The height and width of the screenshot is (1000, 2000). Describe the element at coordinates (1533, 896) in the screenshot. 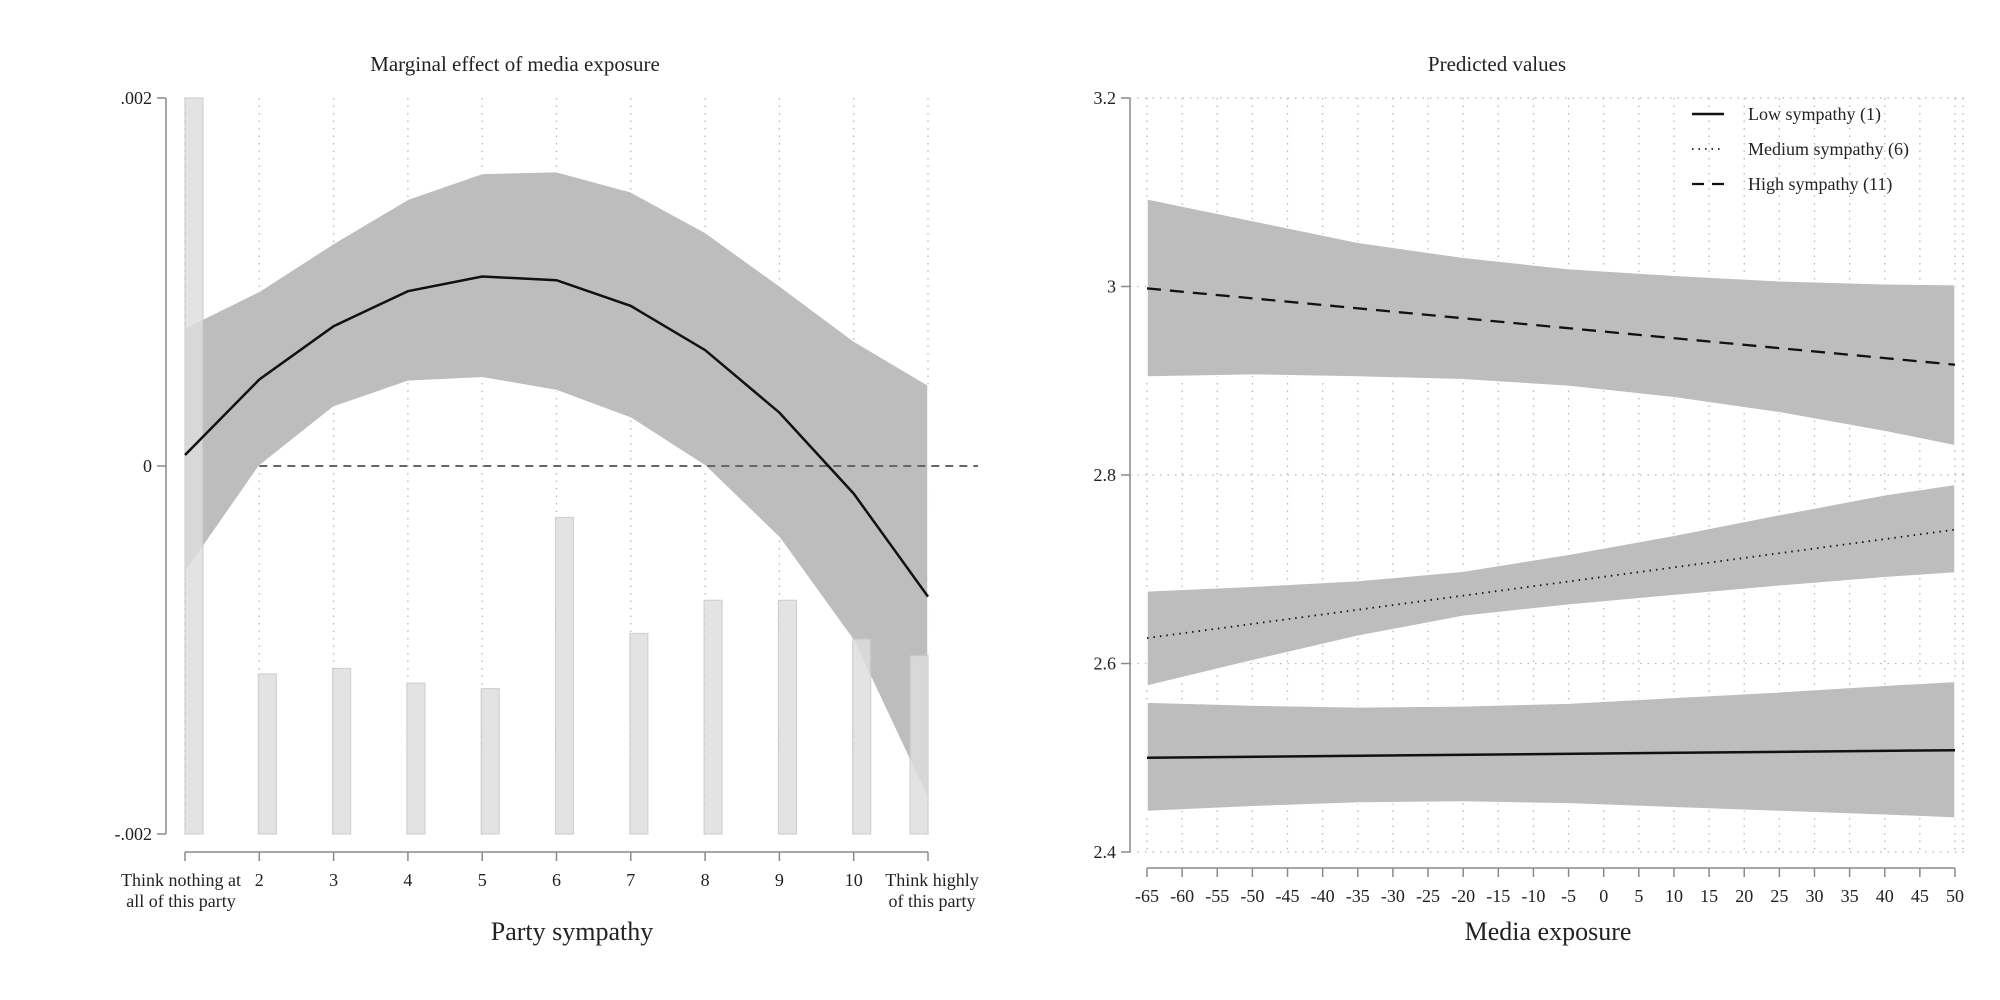

I see `right-x-tick-label: -10` at that location.